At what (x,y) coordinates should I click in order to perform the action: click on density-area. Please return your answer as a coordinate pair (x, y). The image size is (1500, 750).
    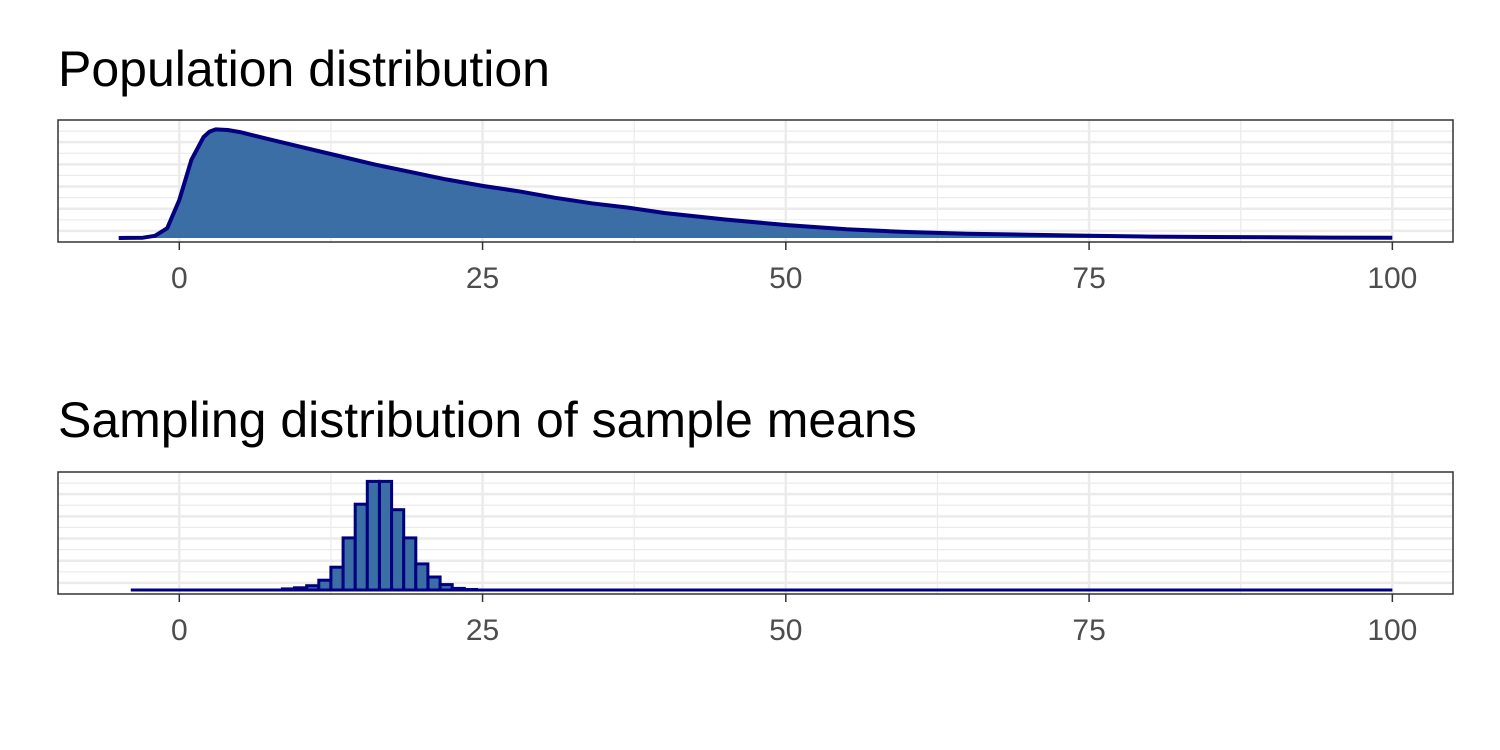
    Looking at the image, I should click on (755, 183).